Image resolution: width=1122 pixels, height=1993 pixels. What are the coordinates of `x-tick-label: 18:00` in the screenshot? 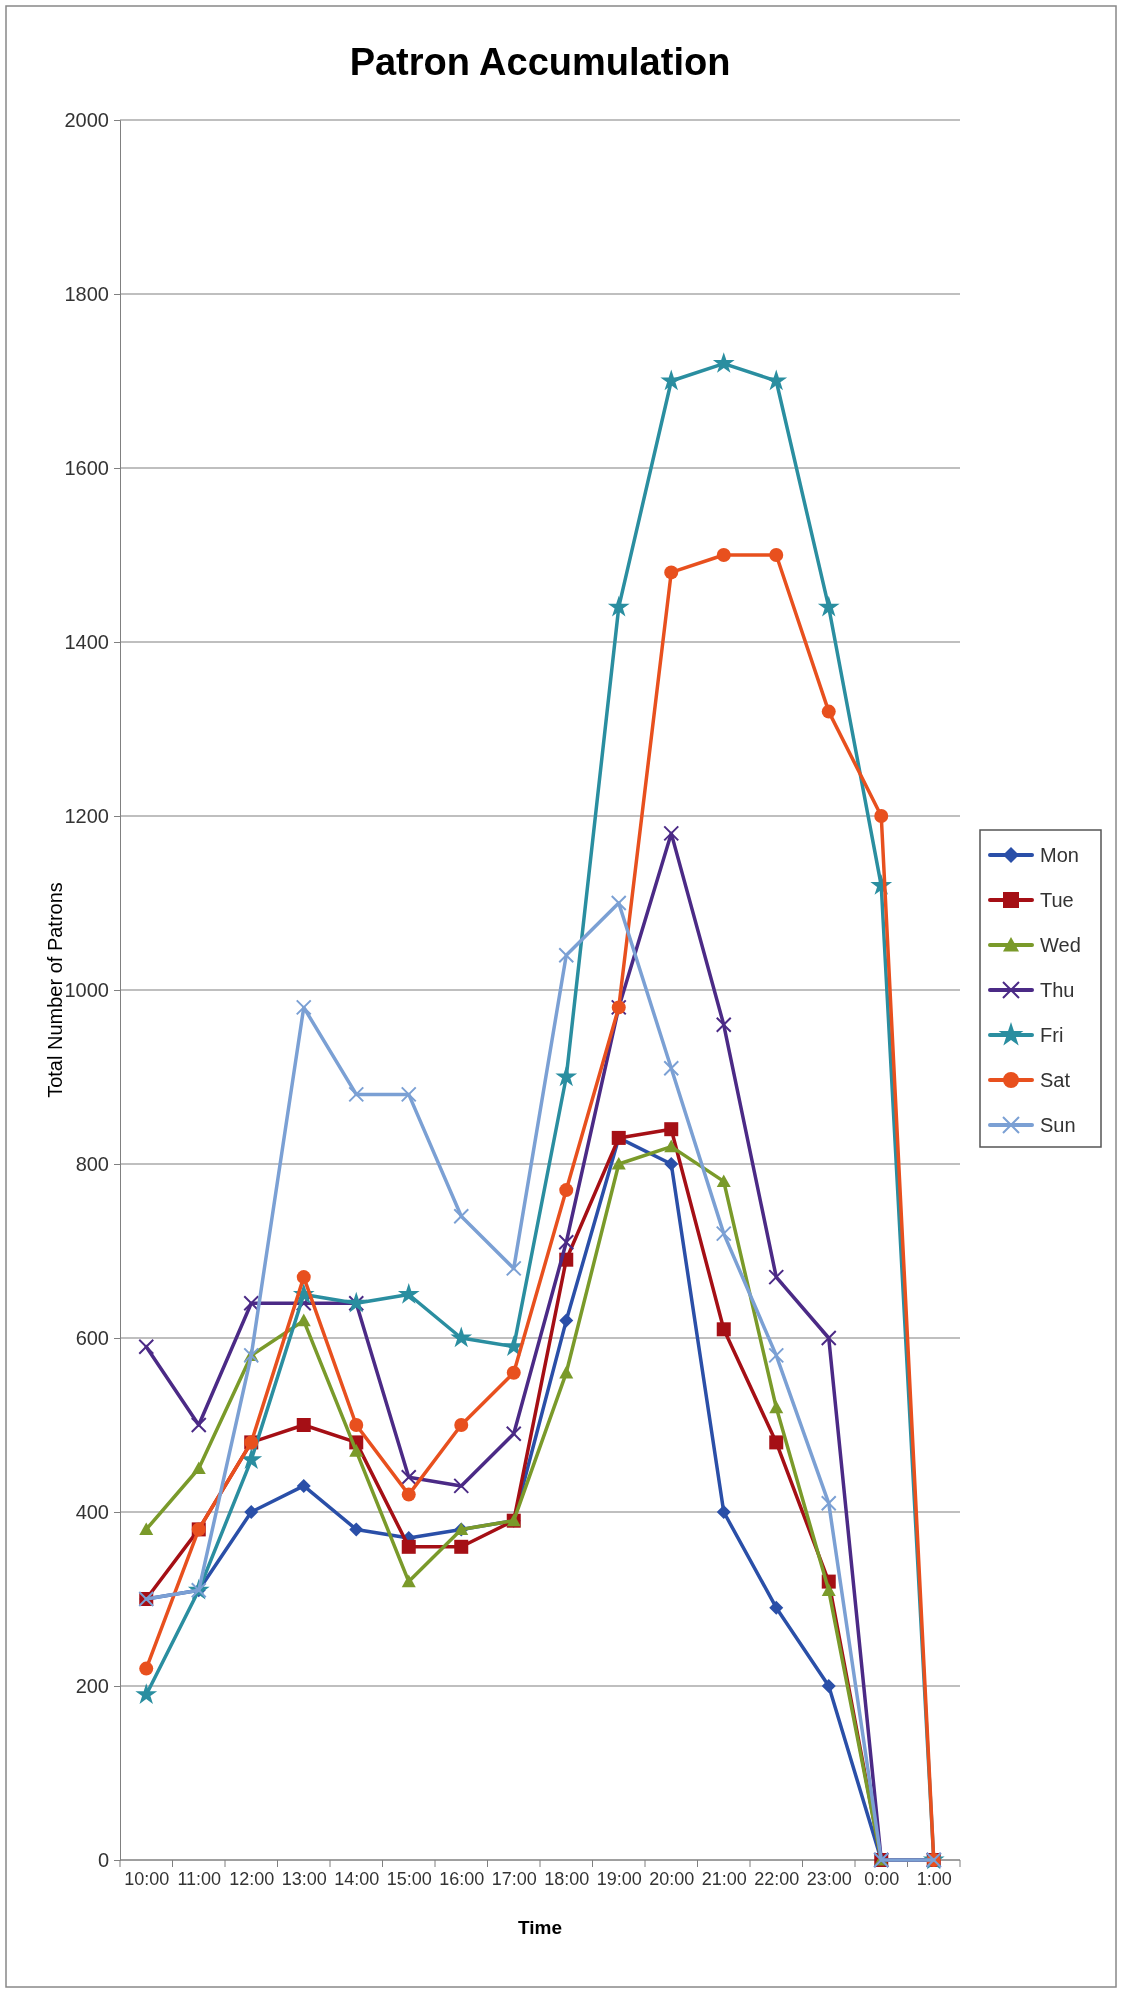 It's located at (567, 1878).